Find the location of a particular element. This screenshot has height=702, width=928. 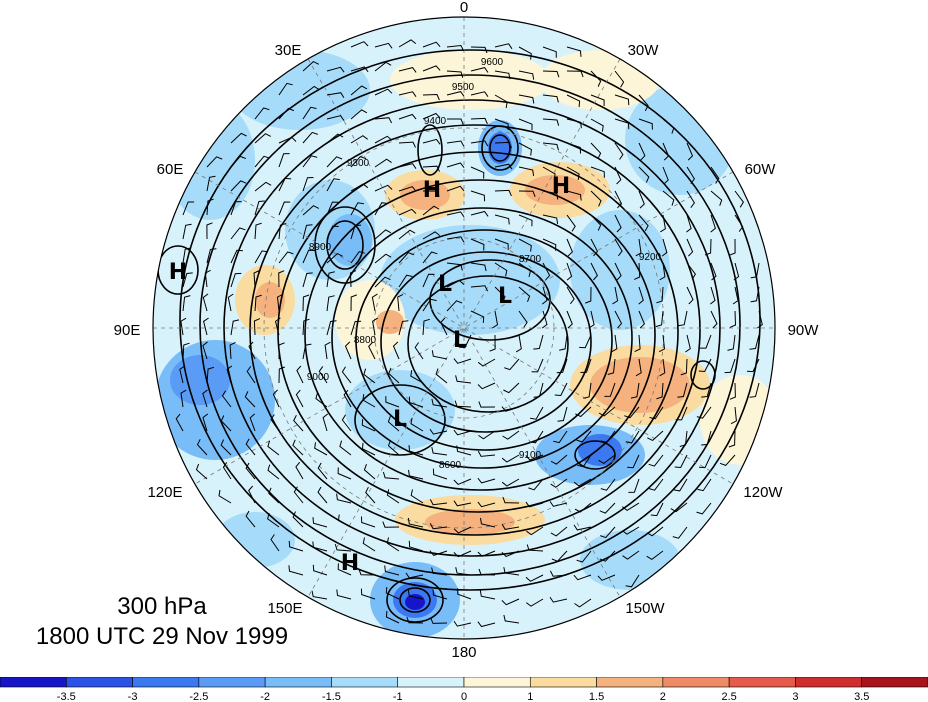

colorbar-label: -1 is located at coordinates (398, 696).